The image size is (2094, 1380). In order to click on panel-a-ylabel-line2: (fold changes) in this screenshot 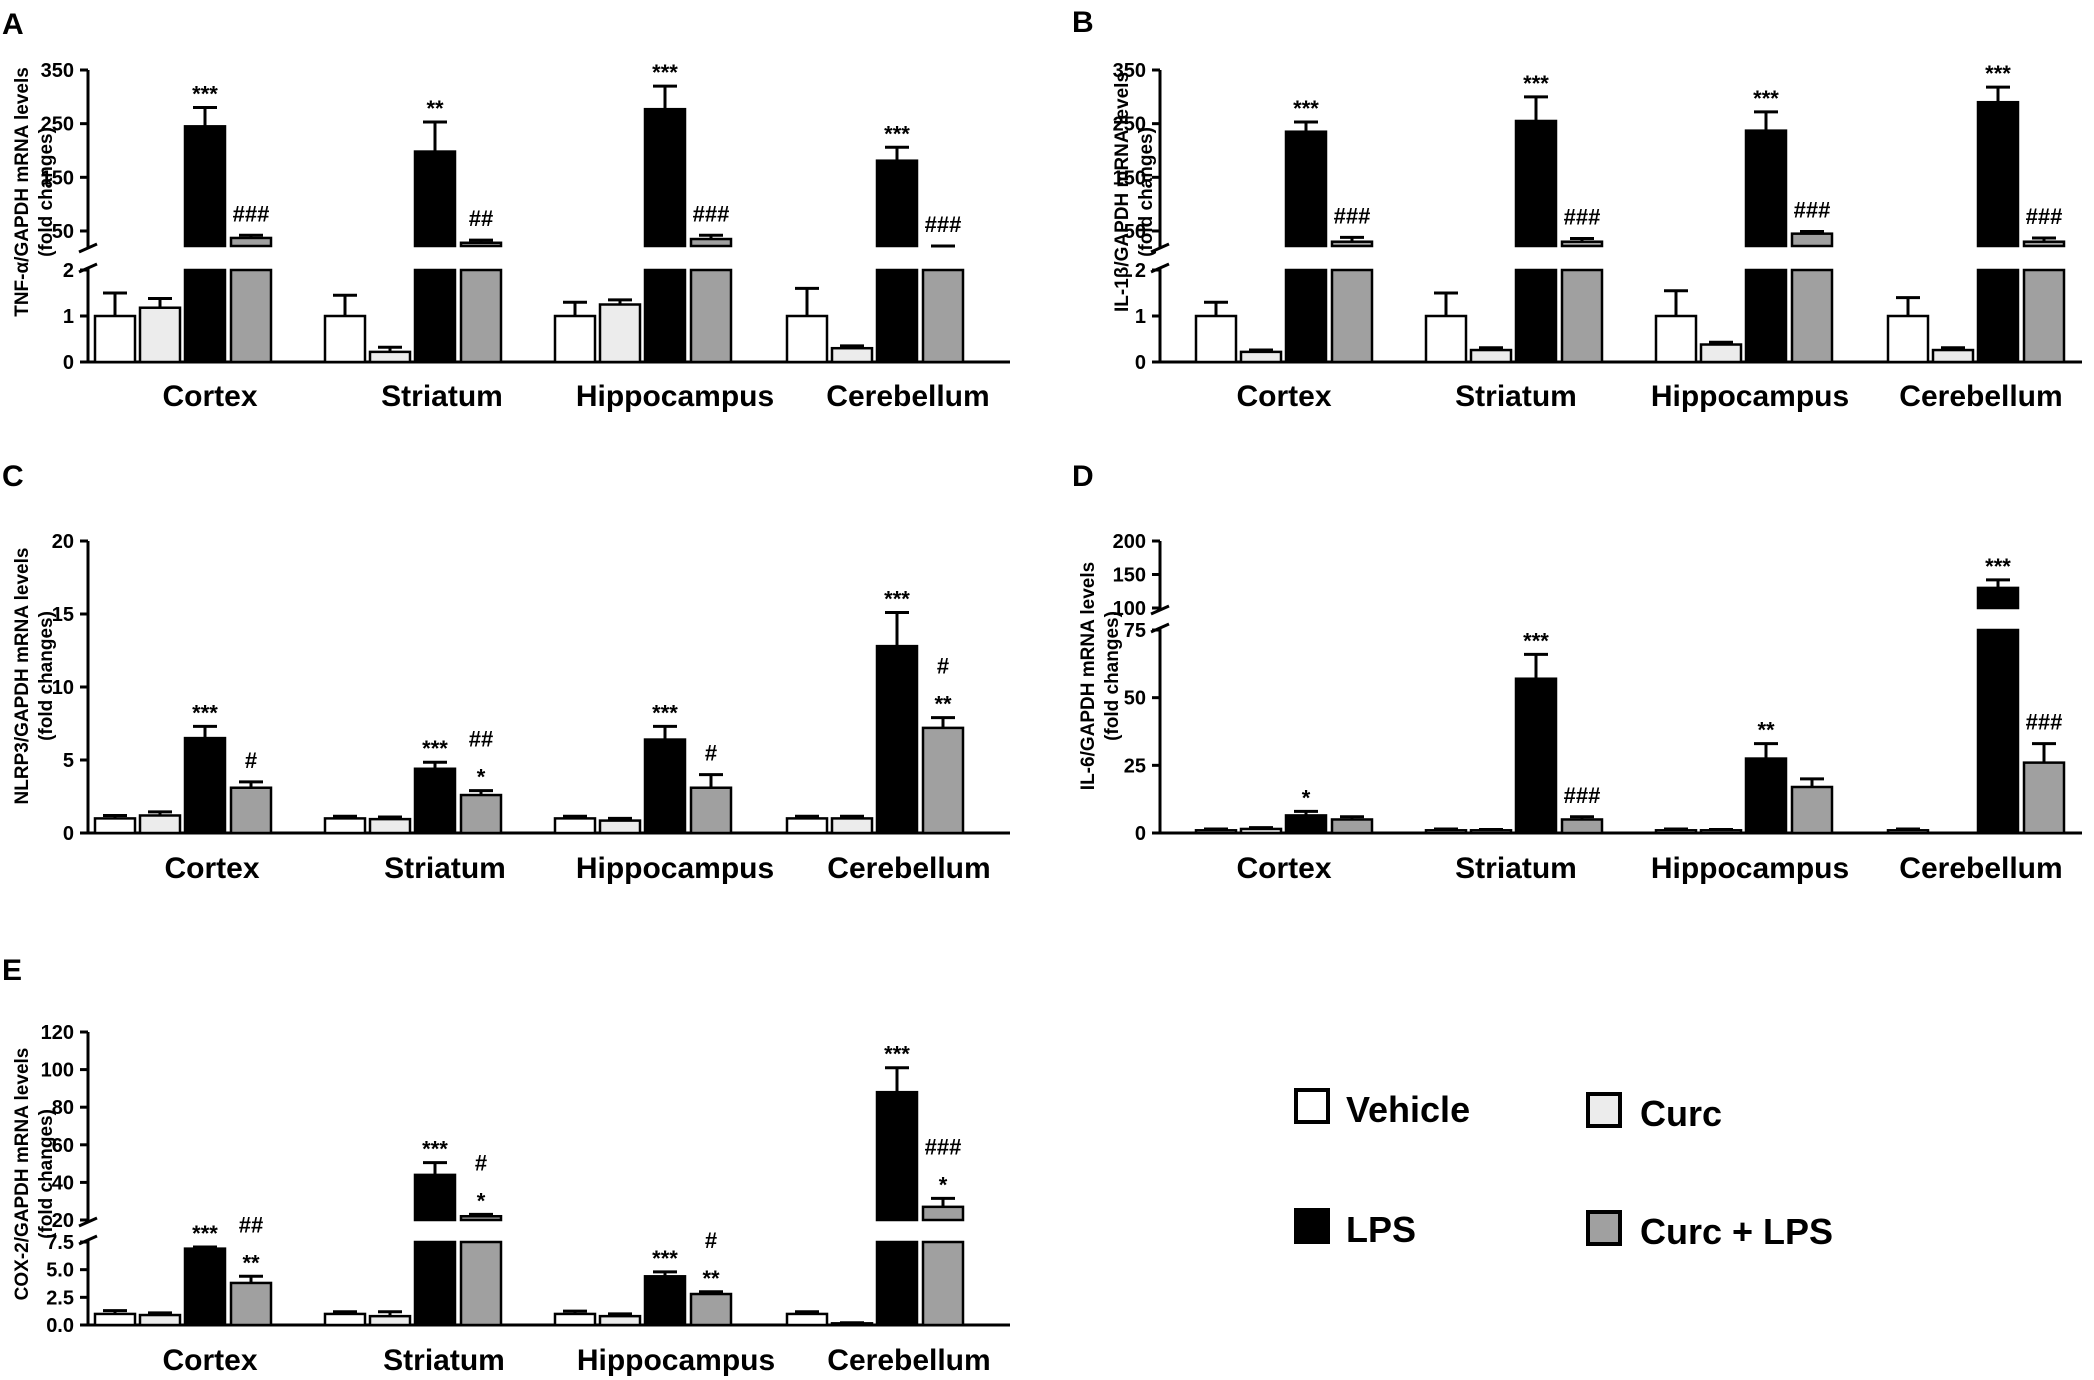, I will do `click(46, 192)`.